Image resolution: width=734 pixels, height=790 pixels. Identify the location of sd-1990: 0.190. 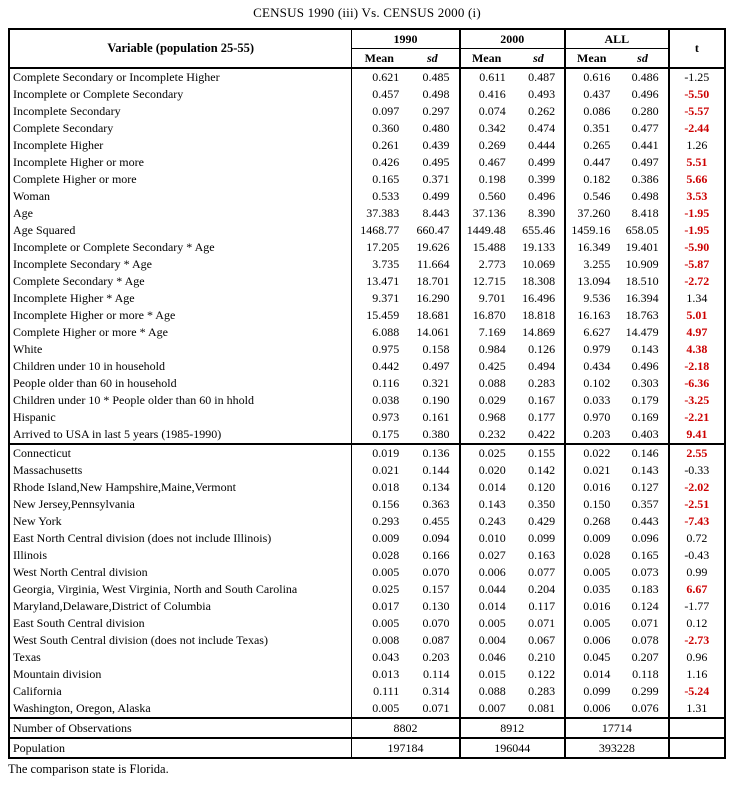
(436, 400).